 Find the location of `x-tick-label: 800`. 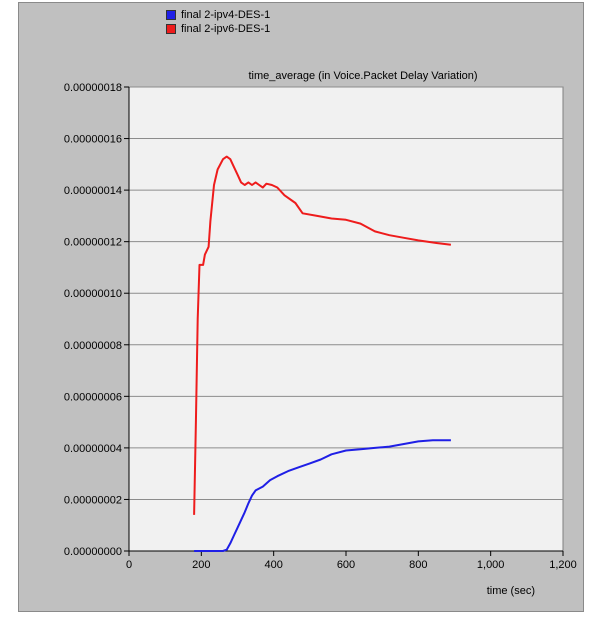

x-tick-label: 800 is located at coordinates (418, 565).